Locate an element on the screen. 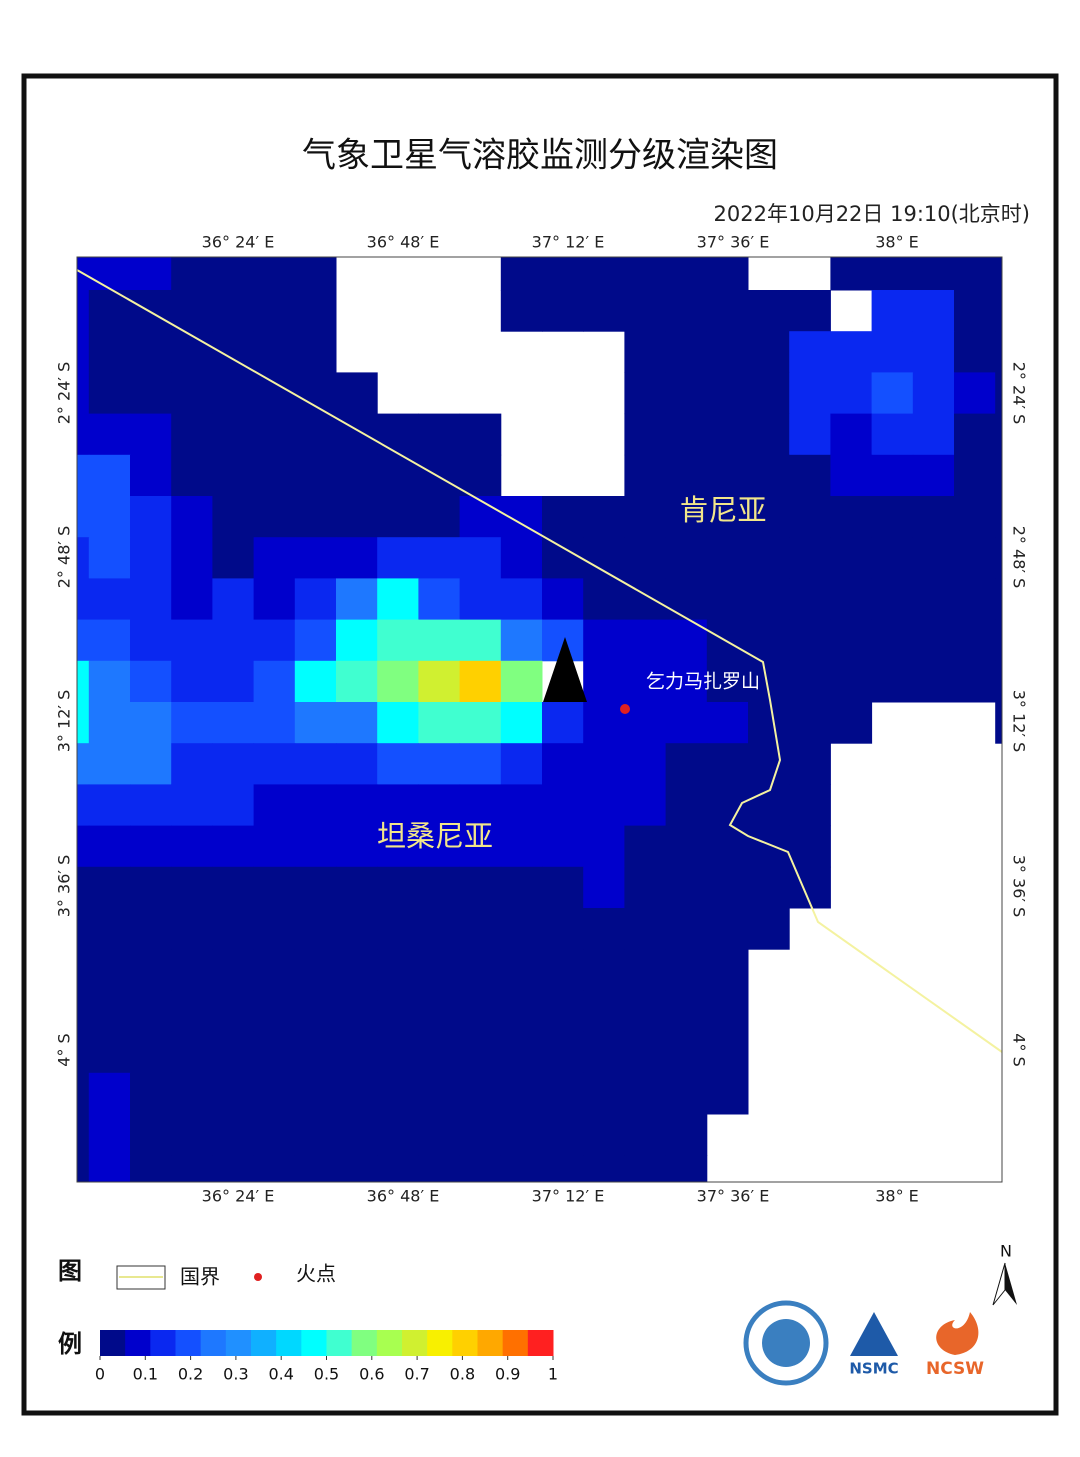 The width and height of the screenshot is (1080, 1457). colorbar-label: 0.8 is located at coordinates (462, 1374).